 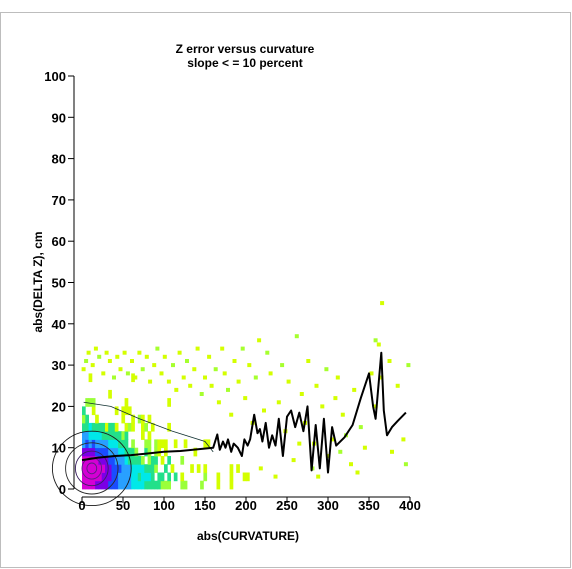 What do you see at coordinates (81, 505) in the screenshot?
I see `x-tick-label: 0` at bounding box center [81, 505].